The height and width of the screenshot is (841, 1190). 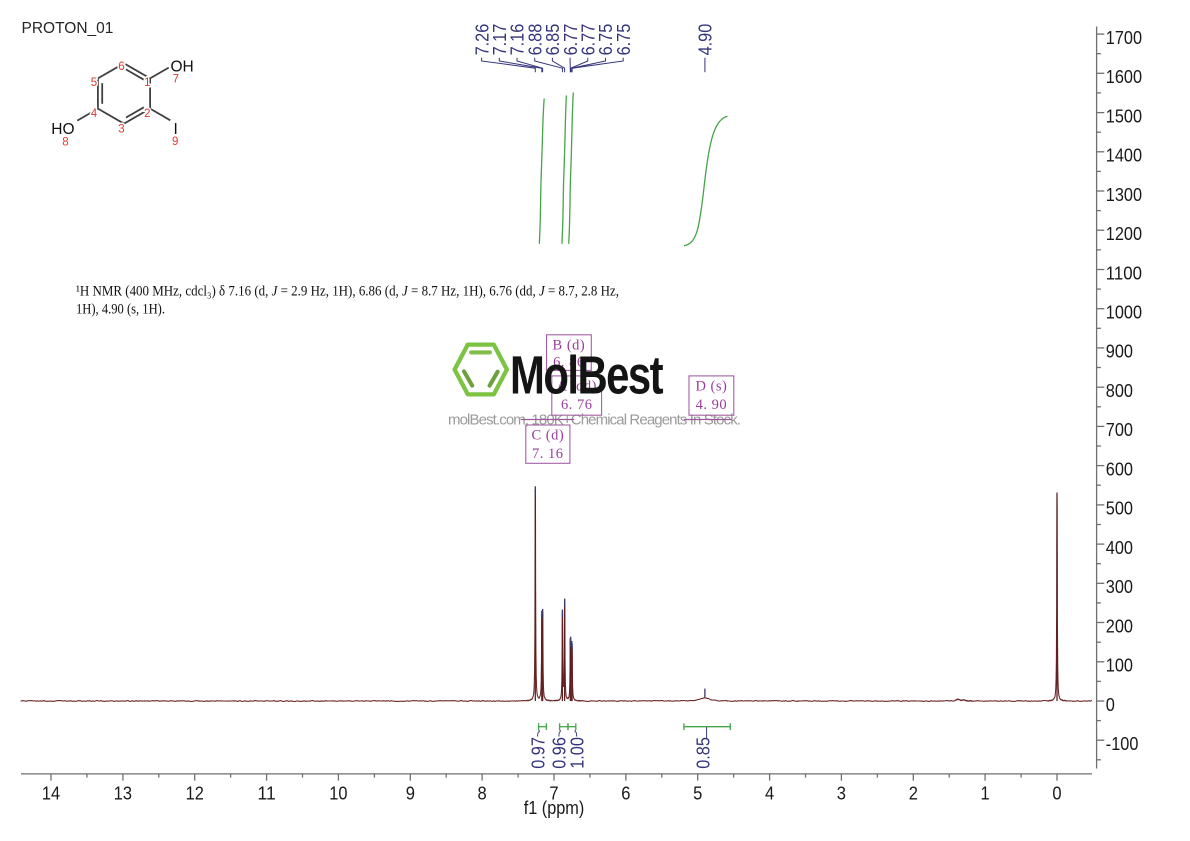 What do you see at coordinates (176, 129) in the screenshot?
I see `svg-text: I` at bounding box center [176, 129].